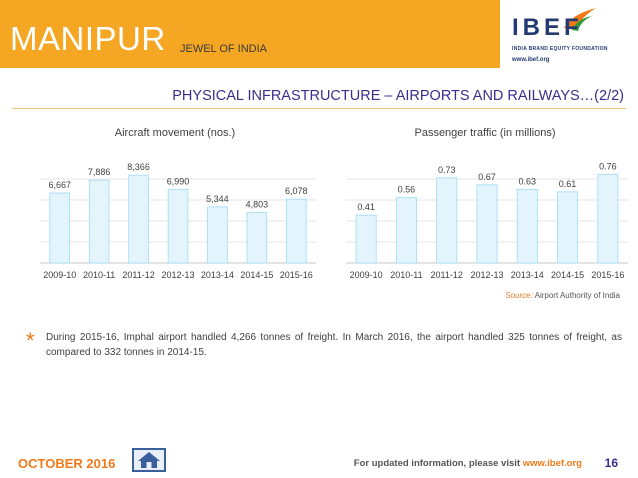 This screenshot has width=638, height=478. What do you see at coordinates (547, 27) in the screenshot?
I see `logo-wordmark: IBEF` at bounding box center [547, 27].